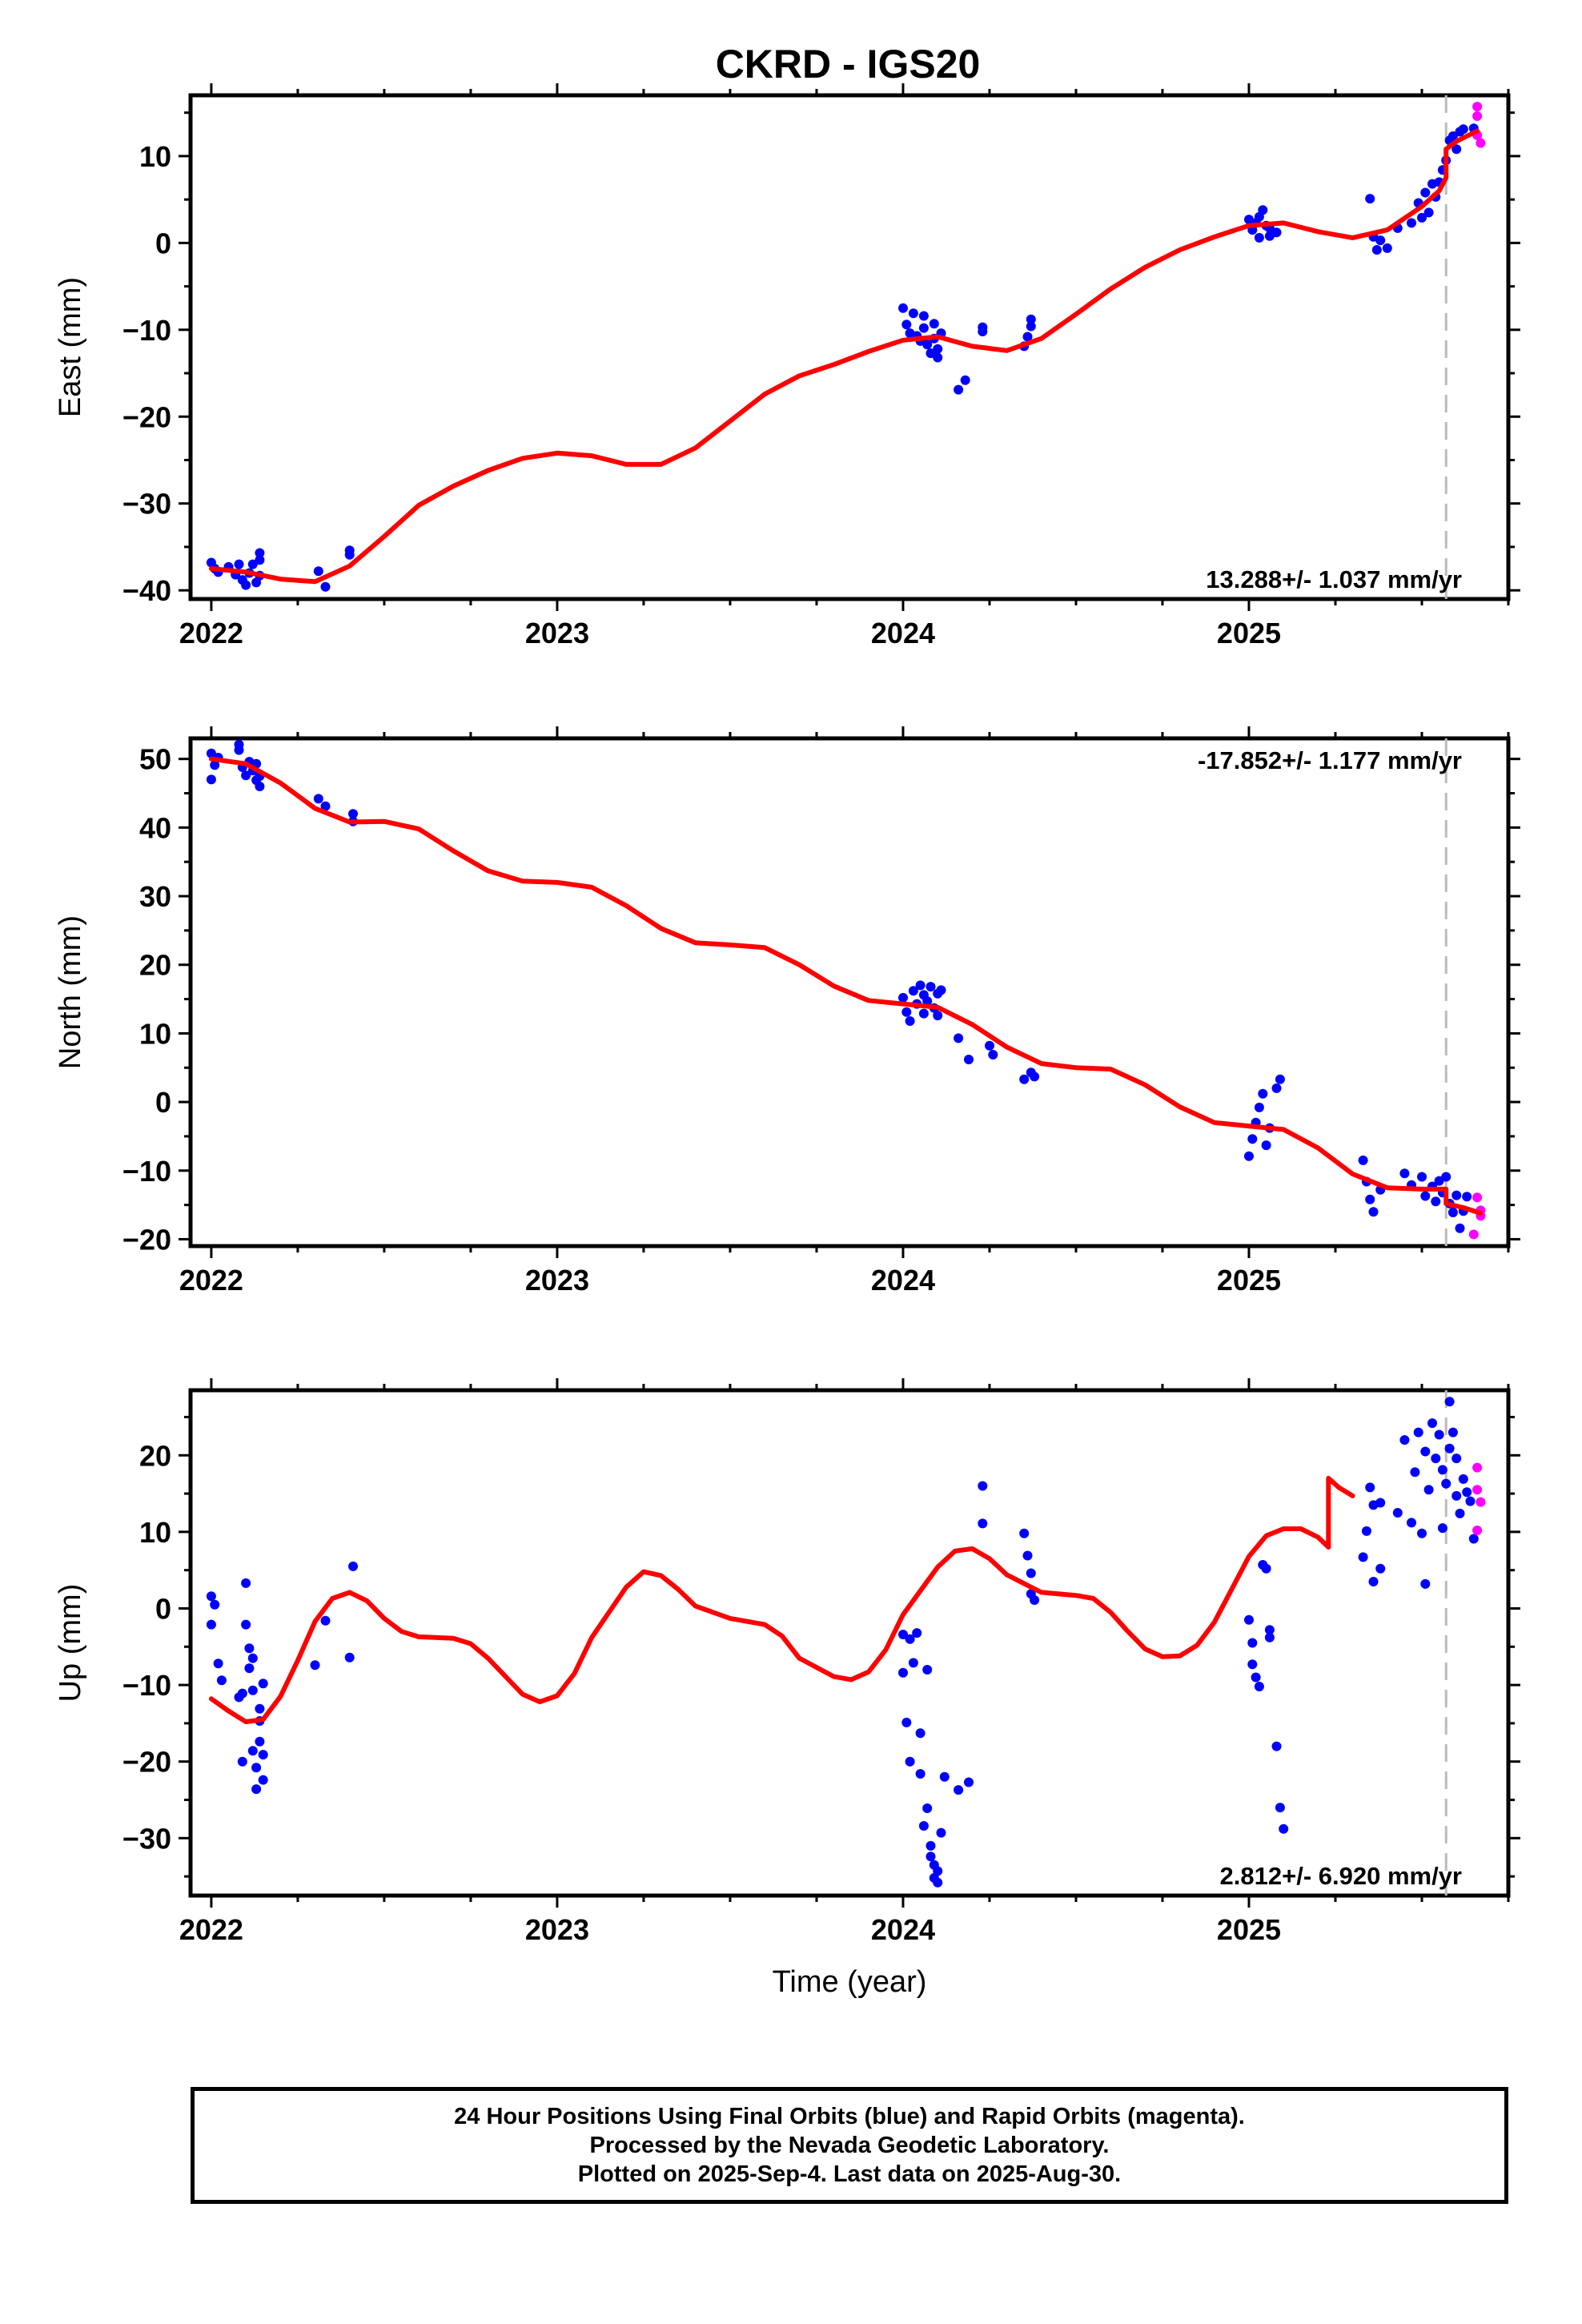 Image resolution: width=1582 pixels, height=2324 pixels. Describe the element at coordinates (1330, 760) in the screenshot. I see `rate-label: -17.852+/- 1.177 mm/yr` at that location.